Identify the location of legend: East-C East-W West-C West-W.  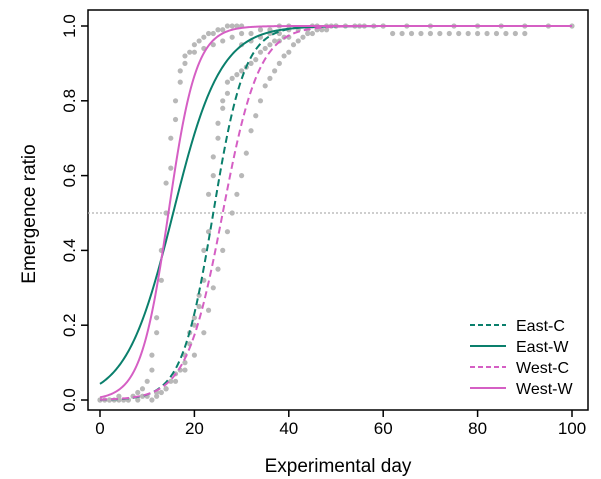
(521, 358).